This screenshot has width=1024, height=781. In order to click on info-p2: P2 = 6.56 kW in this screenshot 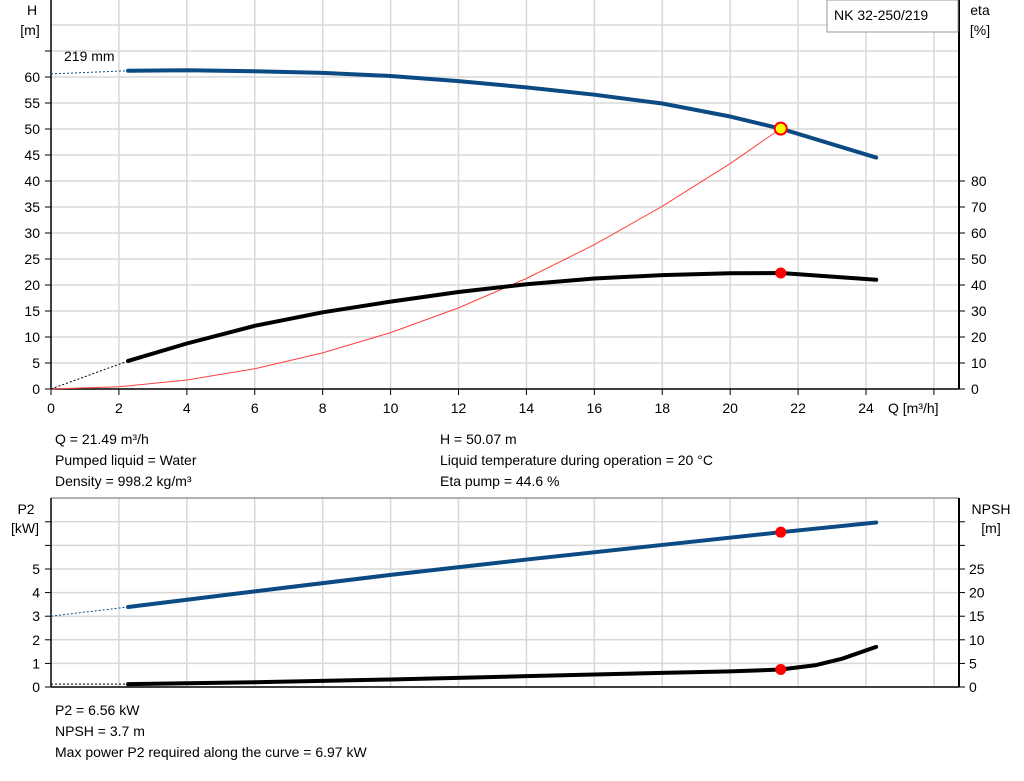, I will do `click(97, 710)`.